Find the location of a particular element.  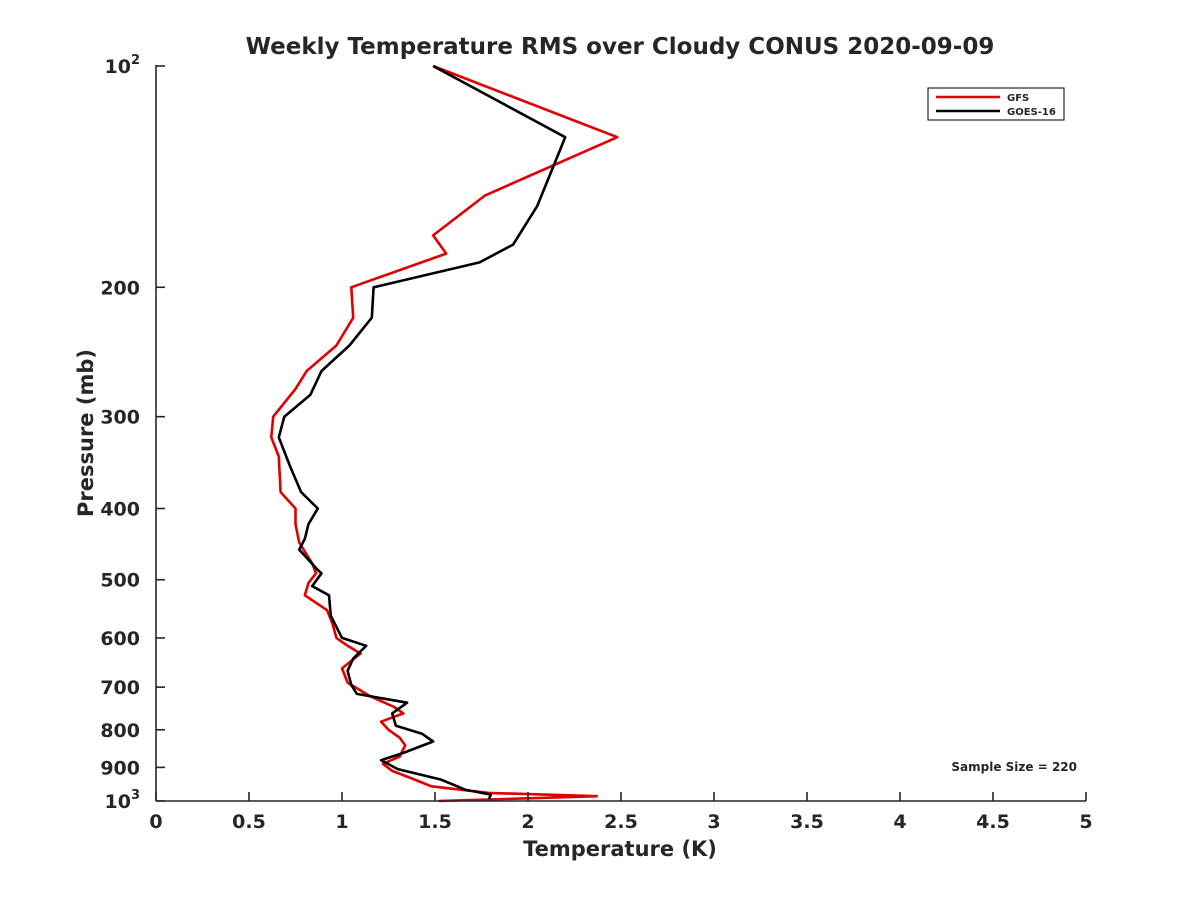

x-tick-label: 1.5 is located at coordinates (435, 822).